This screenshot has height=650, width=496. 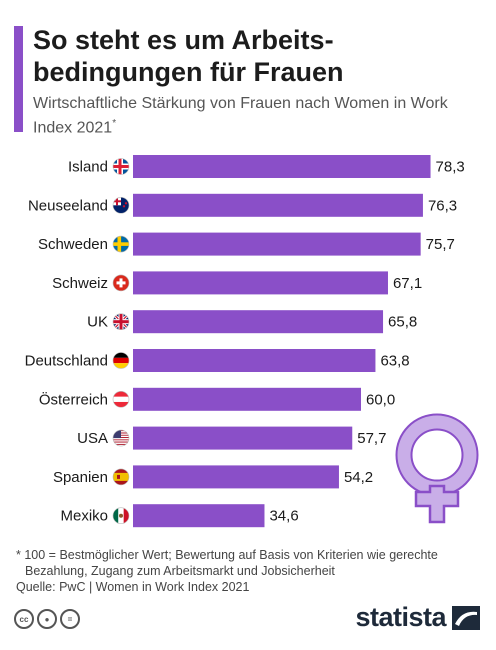 I want to click on category-label-9: Mexiko, so click(x=84, y=516).